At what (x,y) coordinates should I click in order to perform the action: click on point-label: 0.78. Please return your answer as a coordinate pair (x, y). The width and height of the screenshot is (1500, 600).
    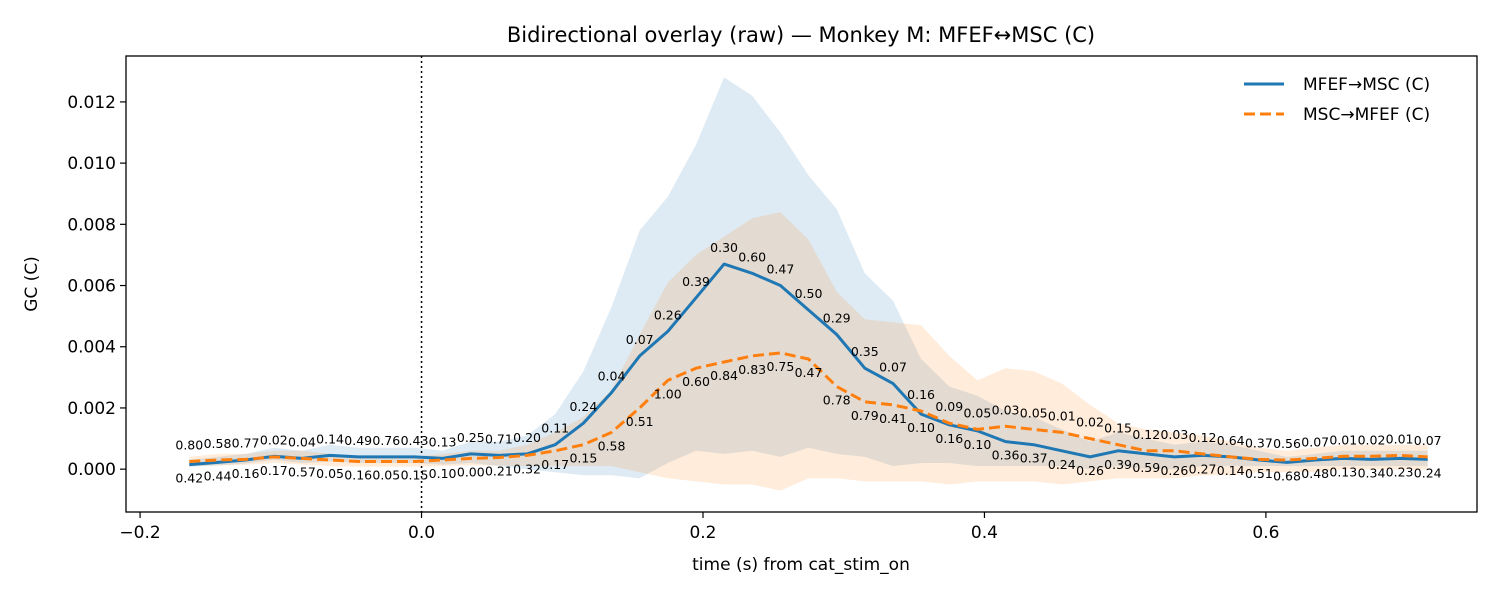
    Looking at the image, I should click on (837, 400).